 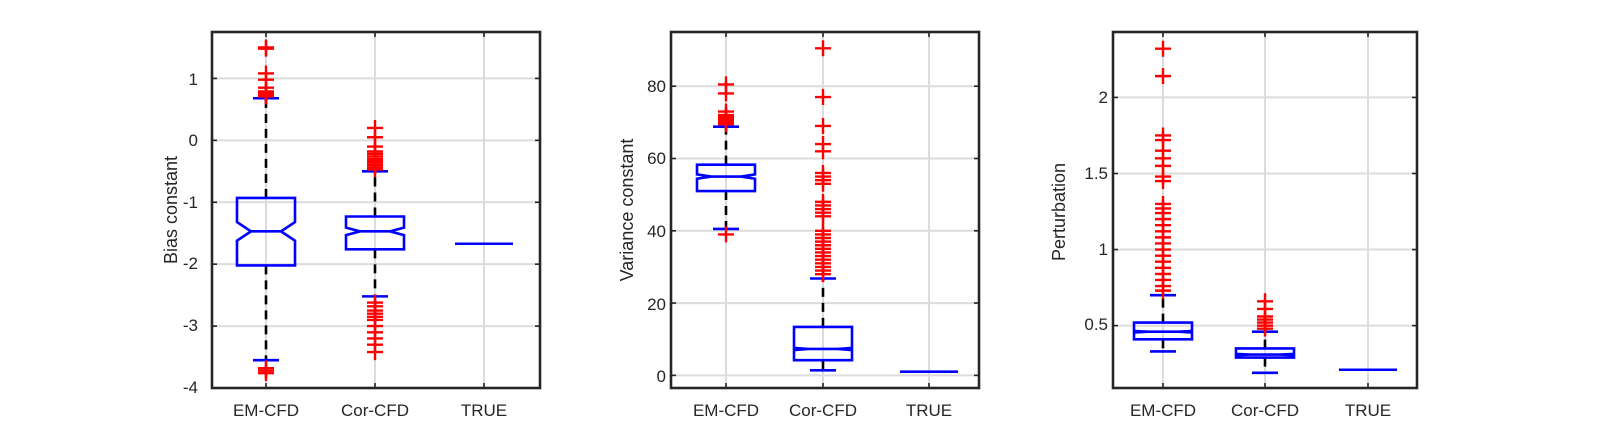 What do you see at coordinates (190, 387) in the screenshot?
I see `y-tick-label: -4` at bounding box center [190, 387].